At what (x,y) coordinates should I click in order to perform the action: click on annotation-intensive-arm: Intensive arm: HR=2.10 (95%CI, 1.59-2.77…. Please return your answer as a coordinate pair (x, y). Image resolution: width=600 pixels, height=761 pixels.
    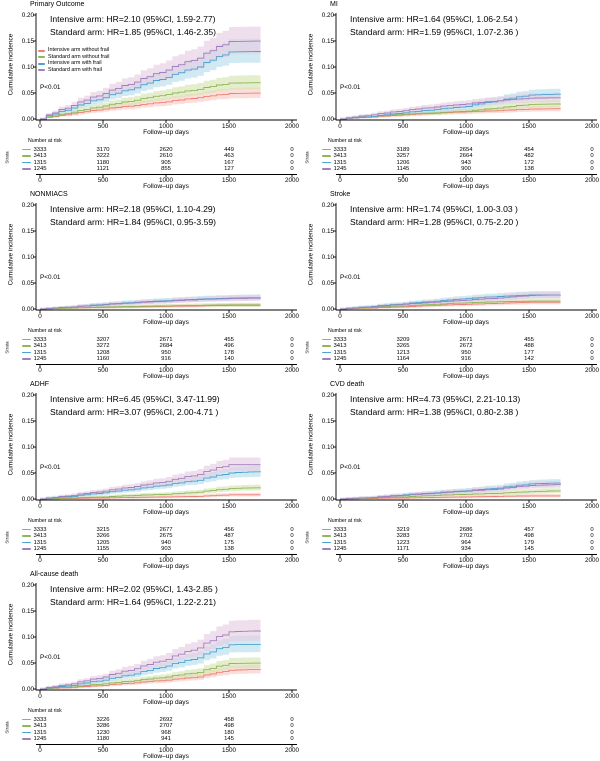
    Looking at the image, I should click on (133, 19).